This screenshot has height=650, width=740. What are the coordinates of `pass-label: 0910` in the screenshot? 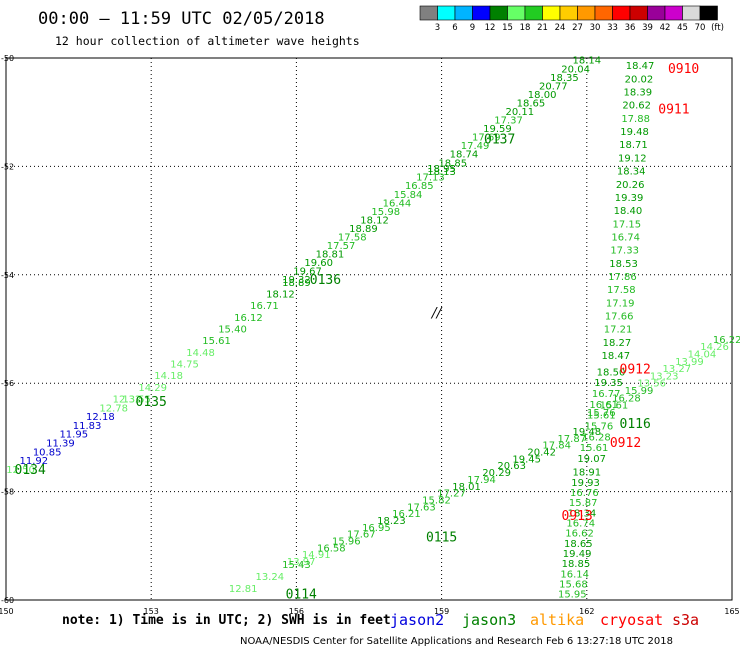 It's located at (683, 69).